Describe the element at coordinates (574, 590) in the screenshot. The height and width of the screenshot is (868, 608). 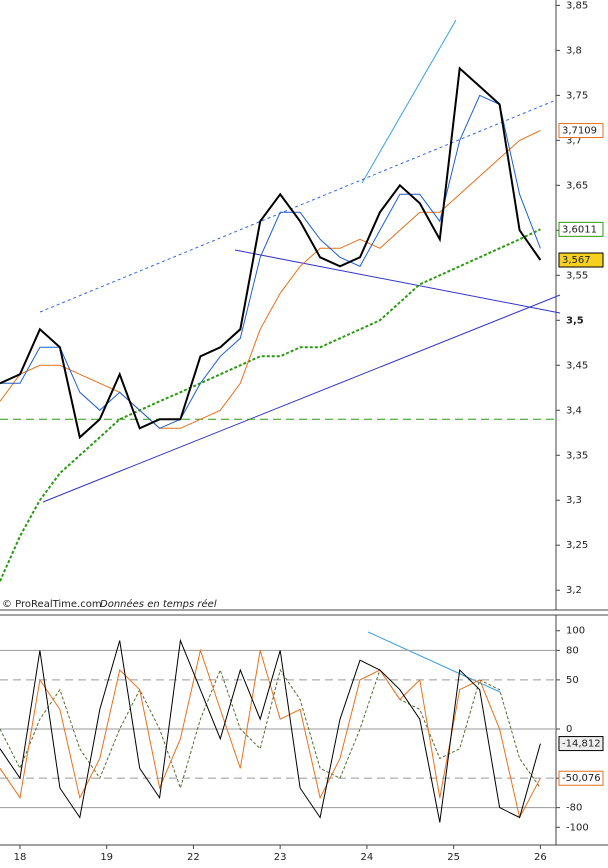
I see `y-tick-label: 3,2` at that location.